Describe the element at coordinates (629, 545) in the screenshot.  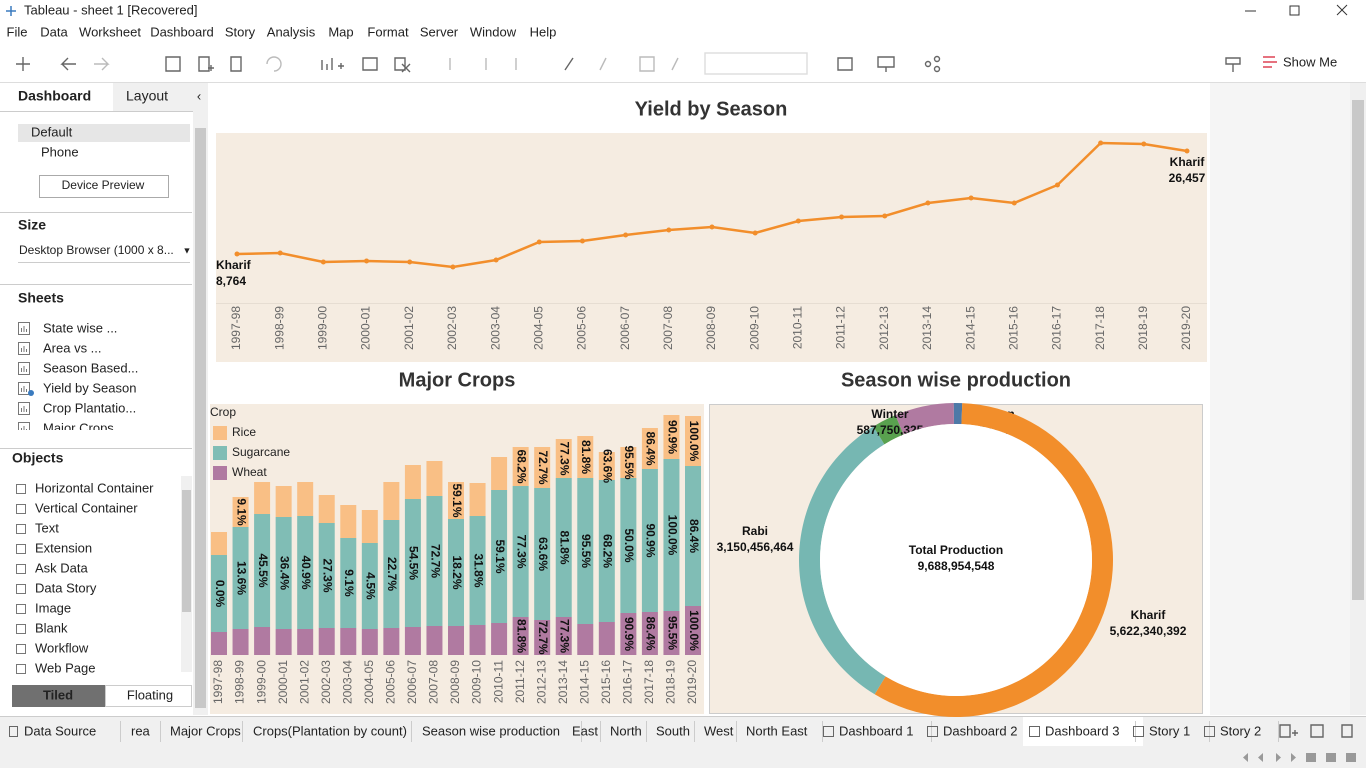
I see `bar-label: 50.0%` at that location.